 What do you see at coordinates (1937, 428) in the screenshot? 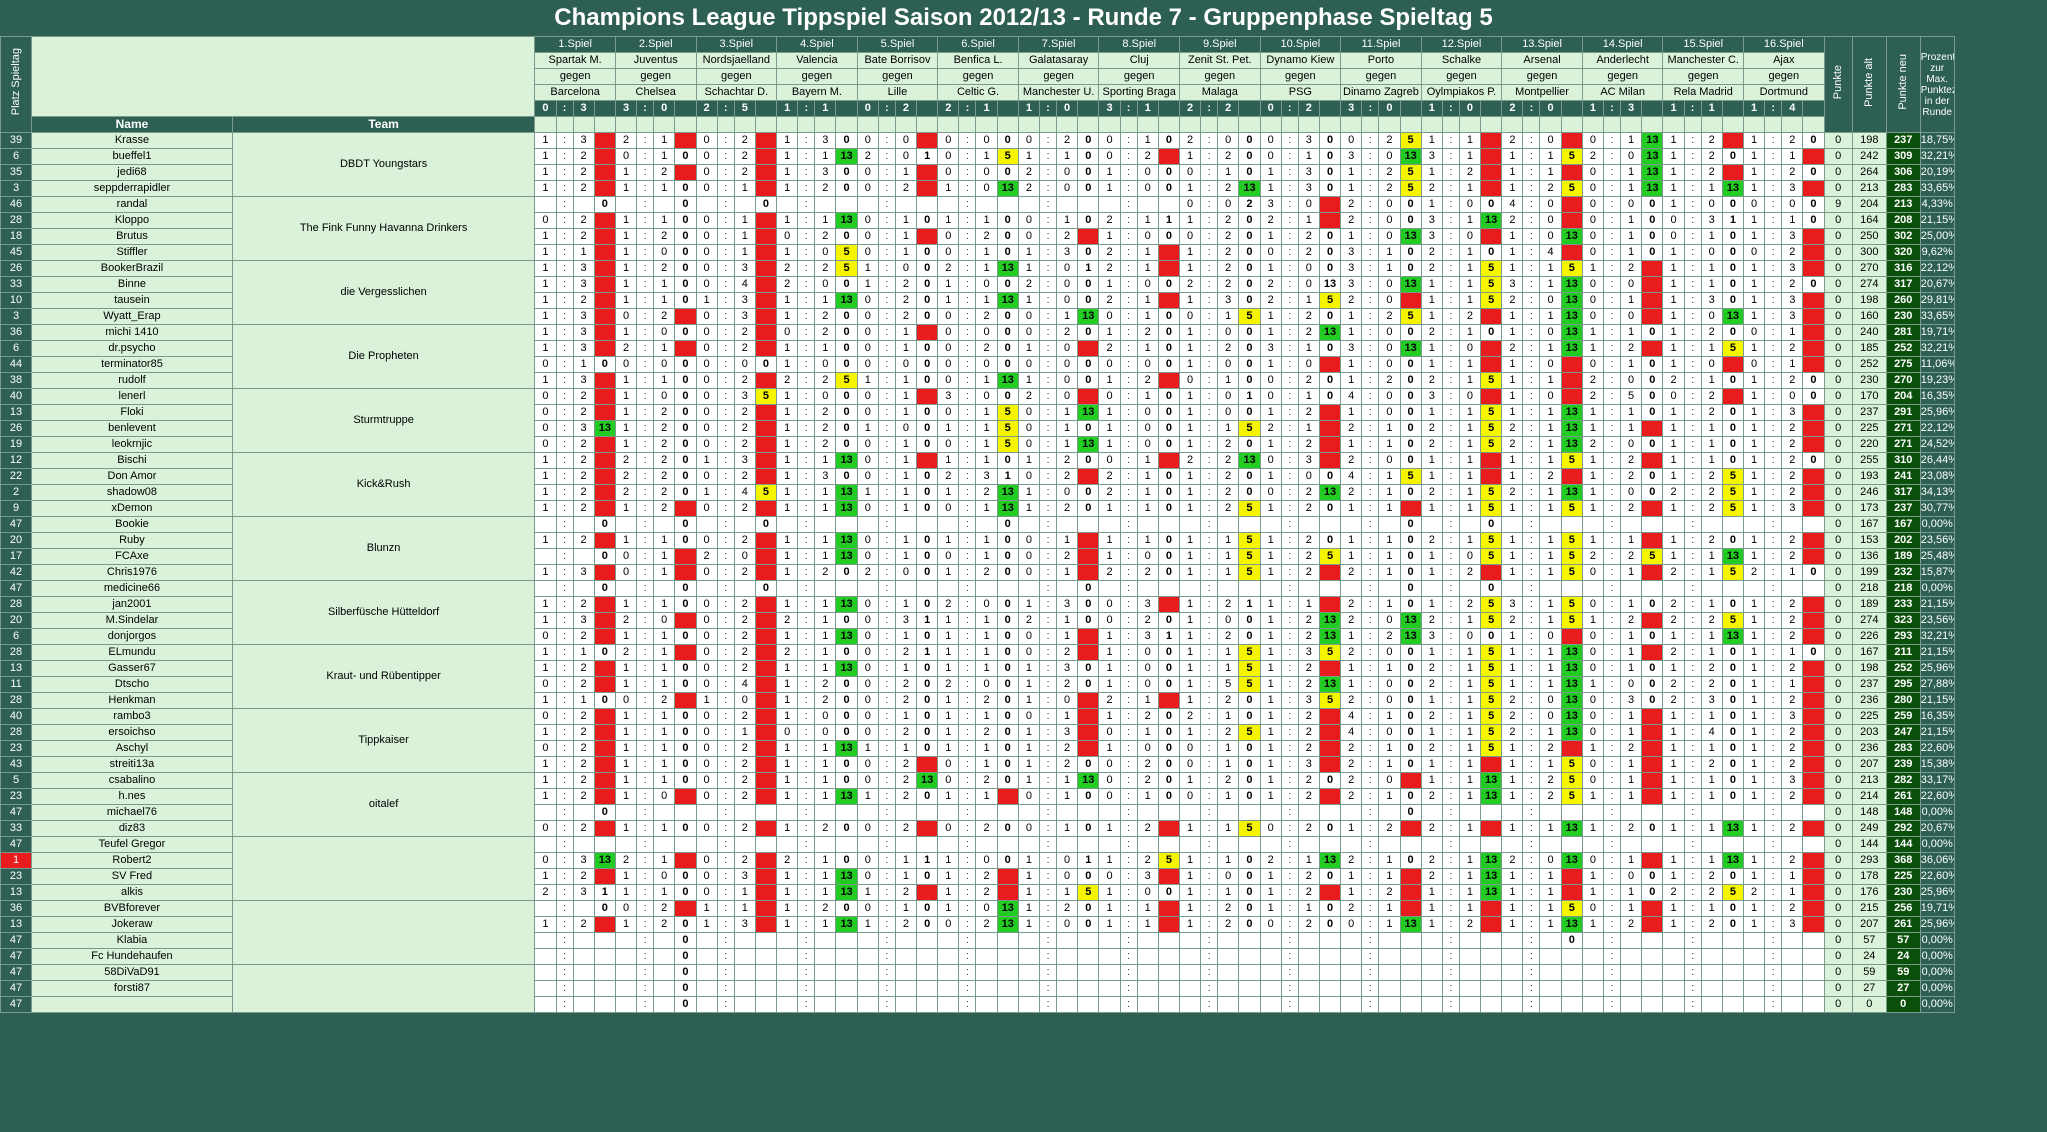
I see `prozent-cell: 22,12%` at bounding box center [1937, 428].